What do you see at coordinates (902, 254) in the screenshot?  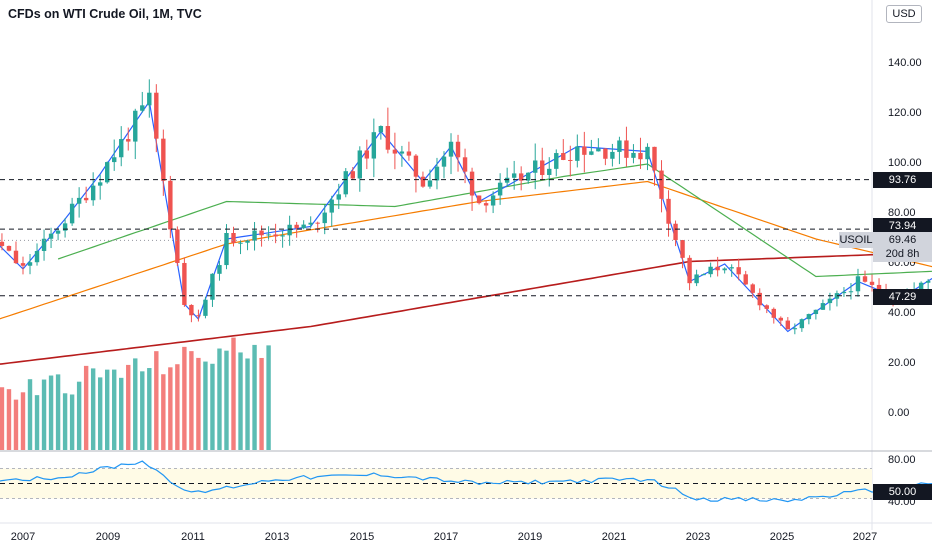 I see `bar-countdown: 20d 8h` at bounding box center [902, 254].